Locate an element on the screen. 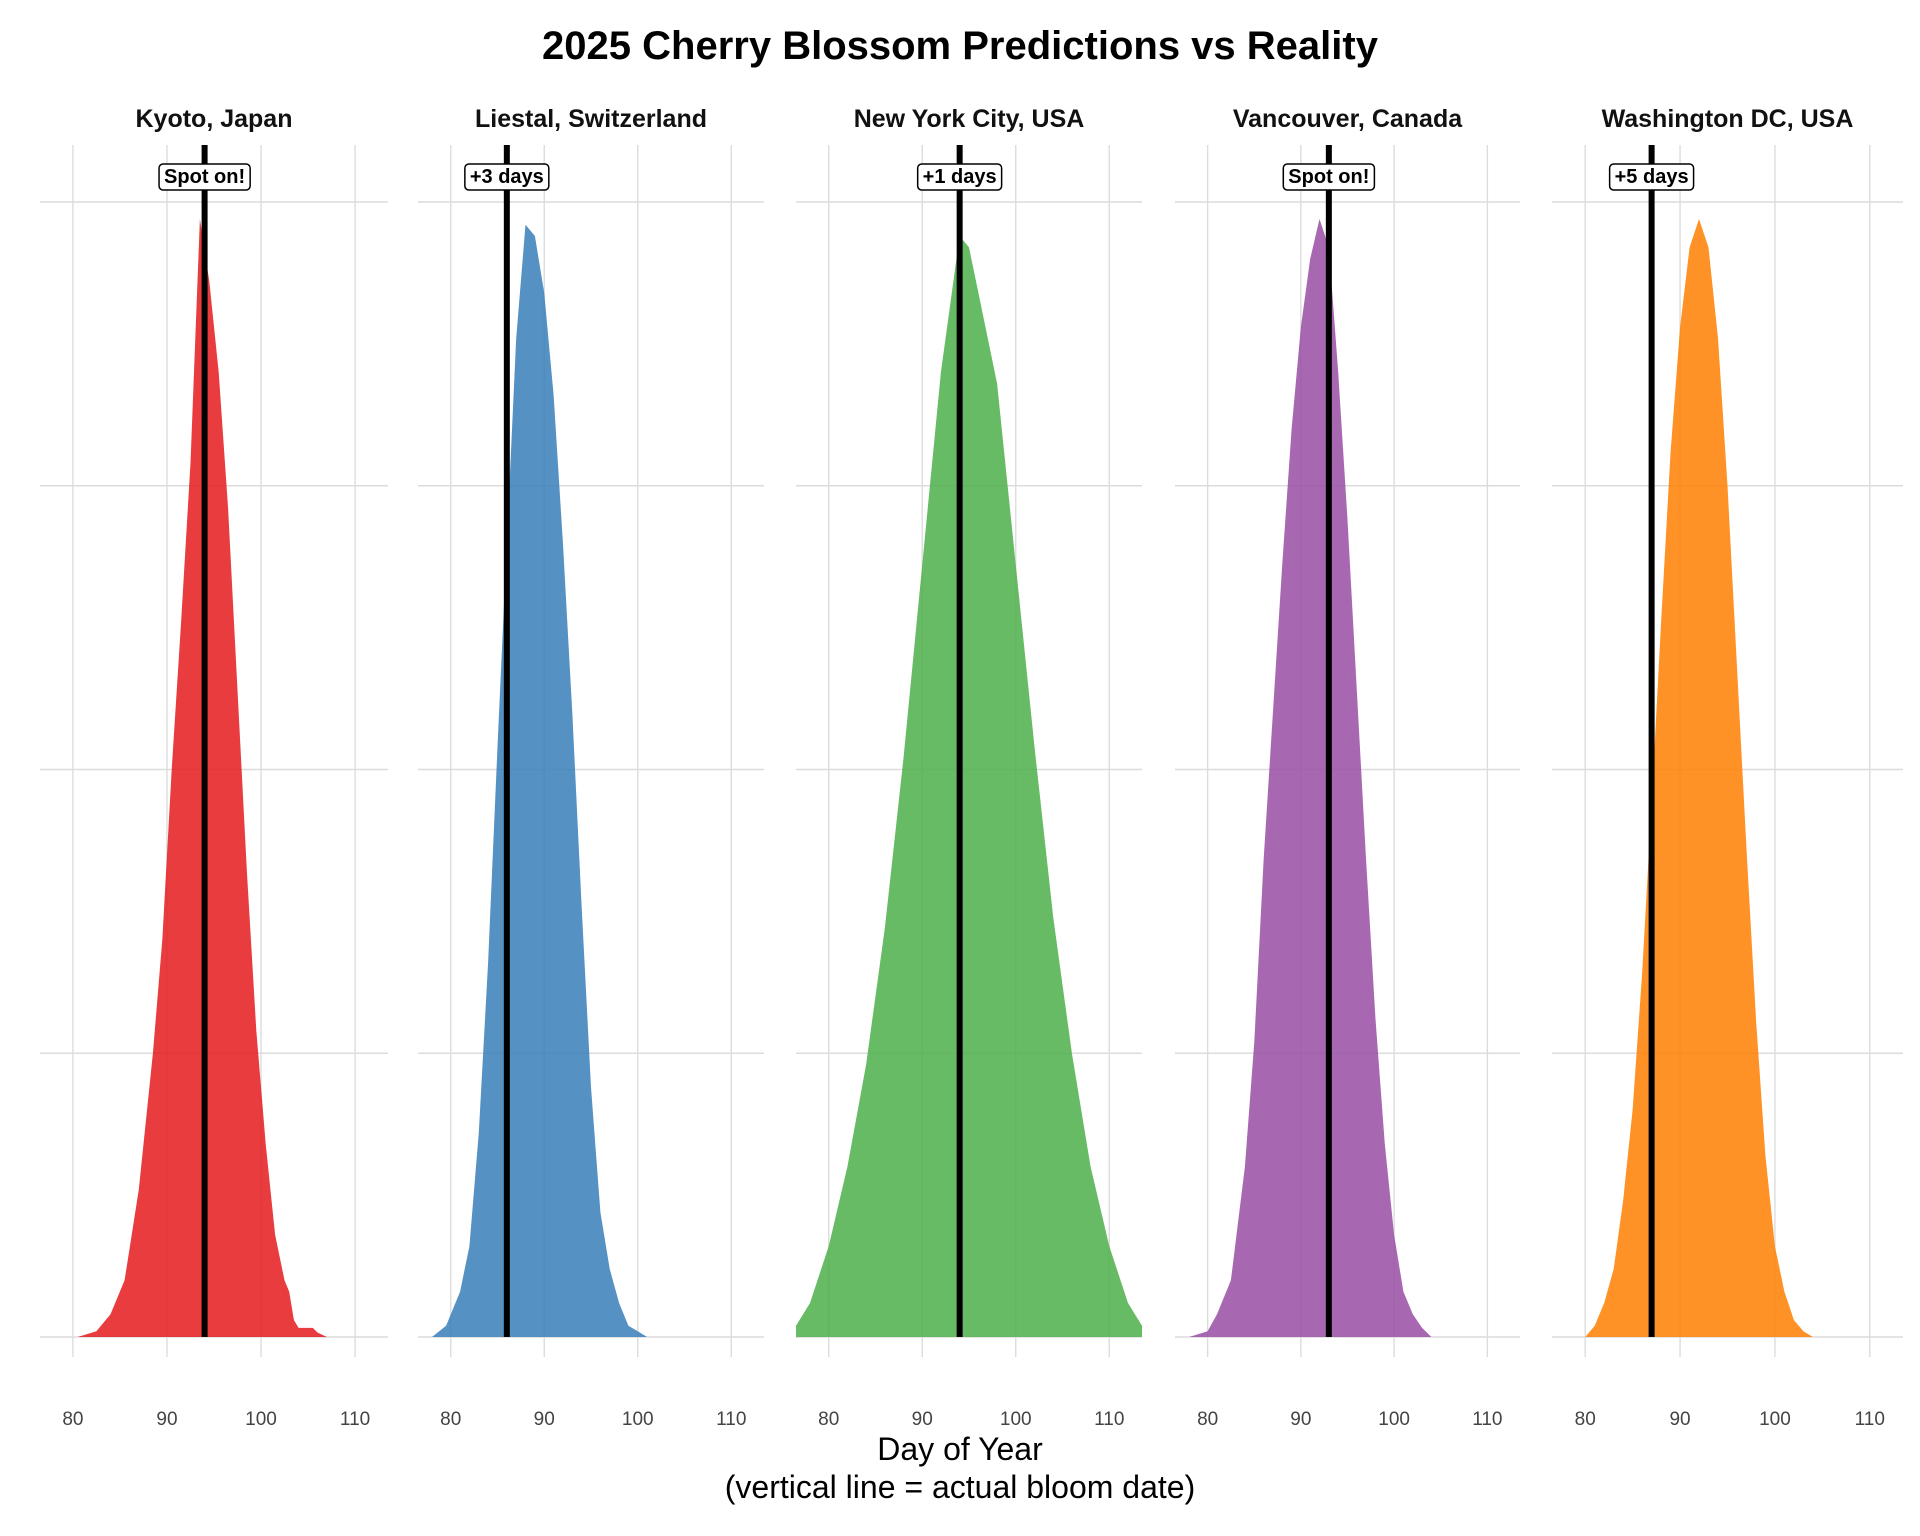 The height and width of the screenshot is (1536, 1920). x-axis-label-main: Day of Year is located at coordinates (960, 1449).